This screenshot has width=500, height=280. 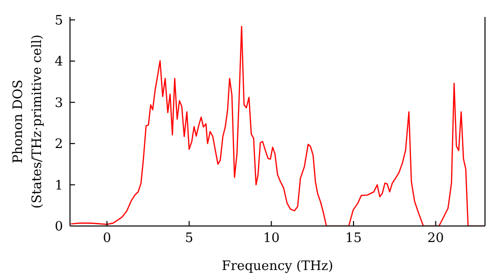 I want to click on y-tick-label: 3, so click(x=58, y=103).